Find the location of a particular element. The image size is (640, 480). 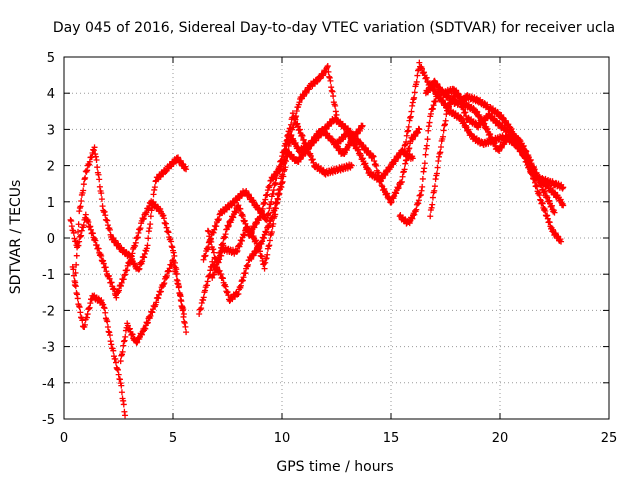

y-tick-label: 2 is located at coordinates (51, 167).